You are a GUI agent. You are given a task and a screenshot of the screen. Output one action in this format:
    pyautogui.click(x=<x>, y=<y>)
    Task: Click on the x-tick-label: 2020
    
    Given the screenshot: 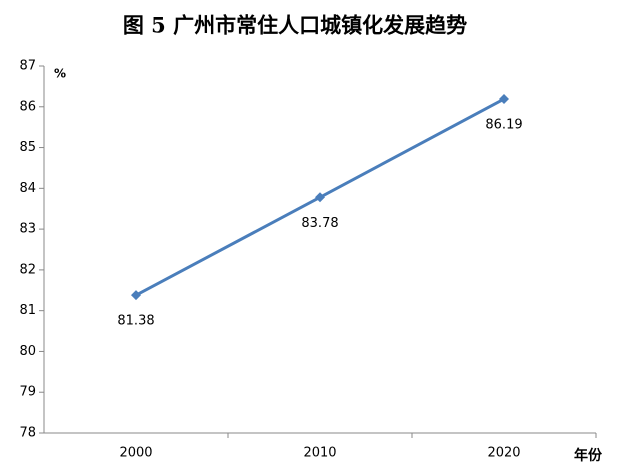 What is the action you would take?
    pyautogui.click(x=503, y=453)
    